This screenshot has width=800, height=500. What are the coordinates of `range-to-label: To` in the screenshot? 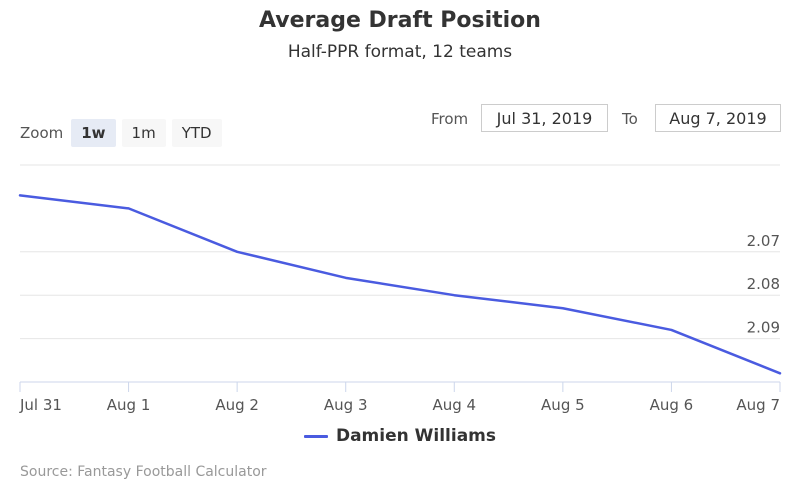 It's located at (630, 119).